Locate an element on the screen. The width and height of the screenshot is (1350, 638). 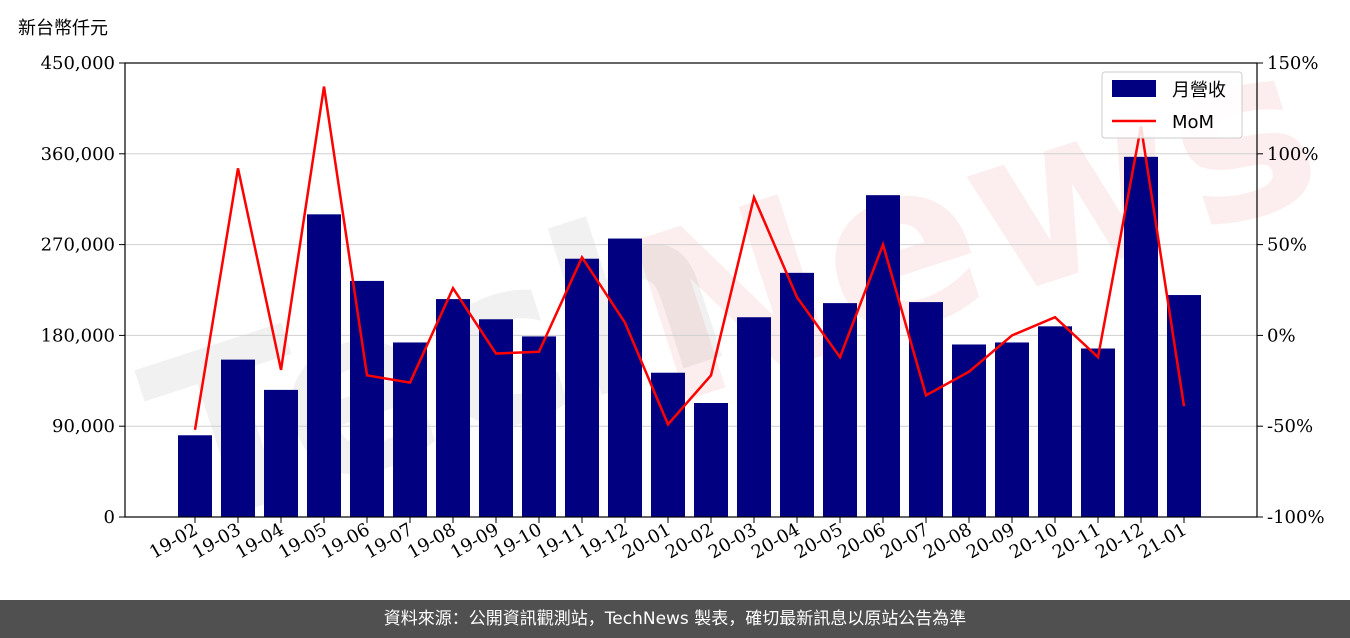
x-tick-label: 20-10 is located at coordinates (1033, 541).